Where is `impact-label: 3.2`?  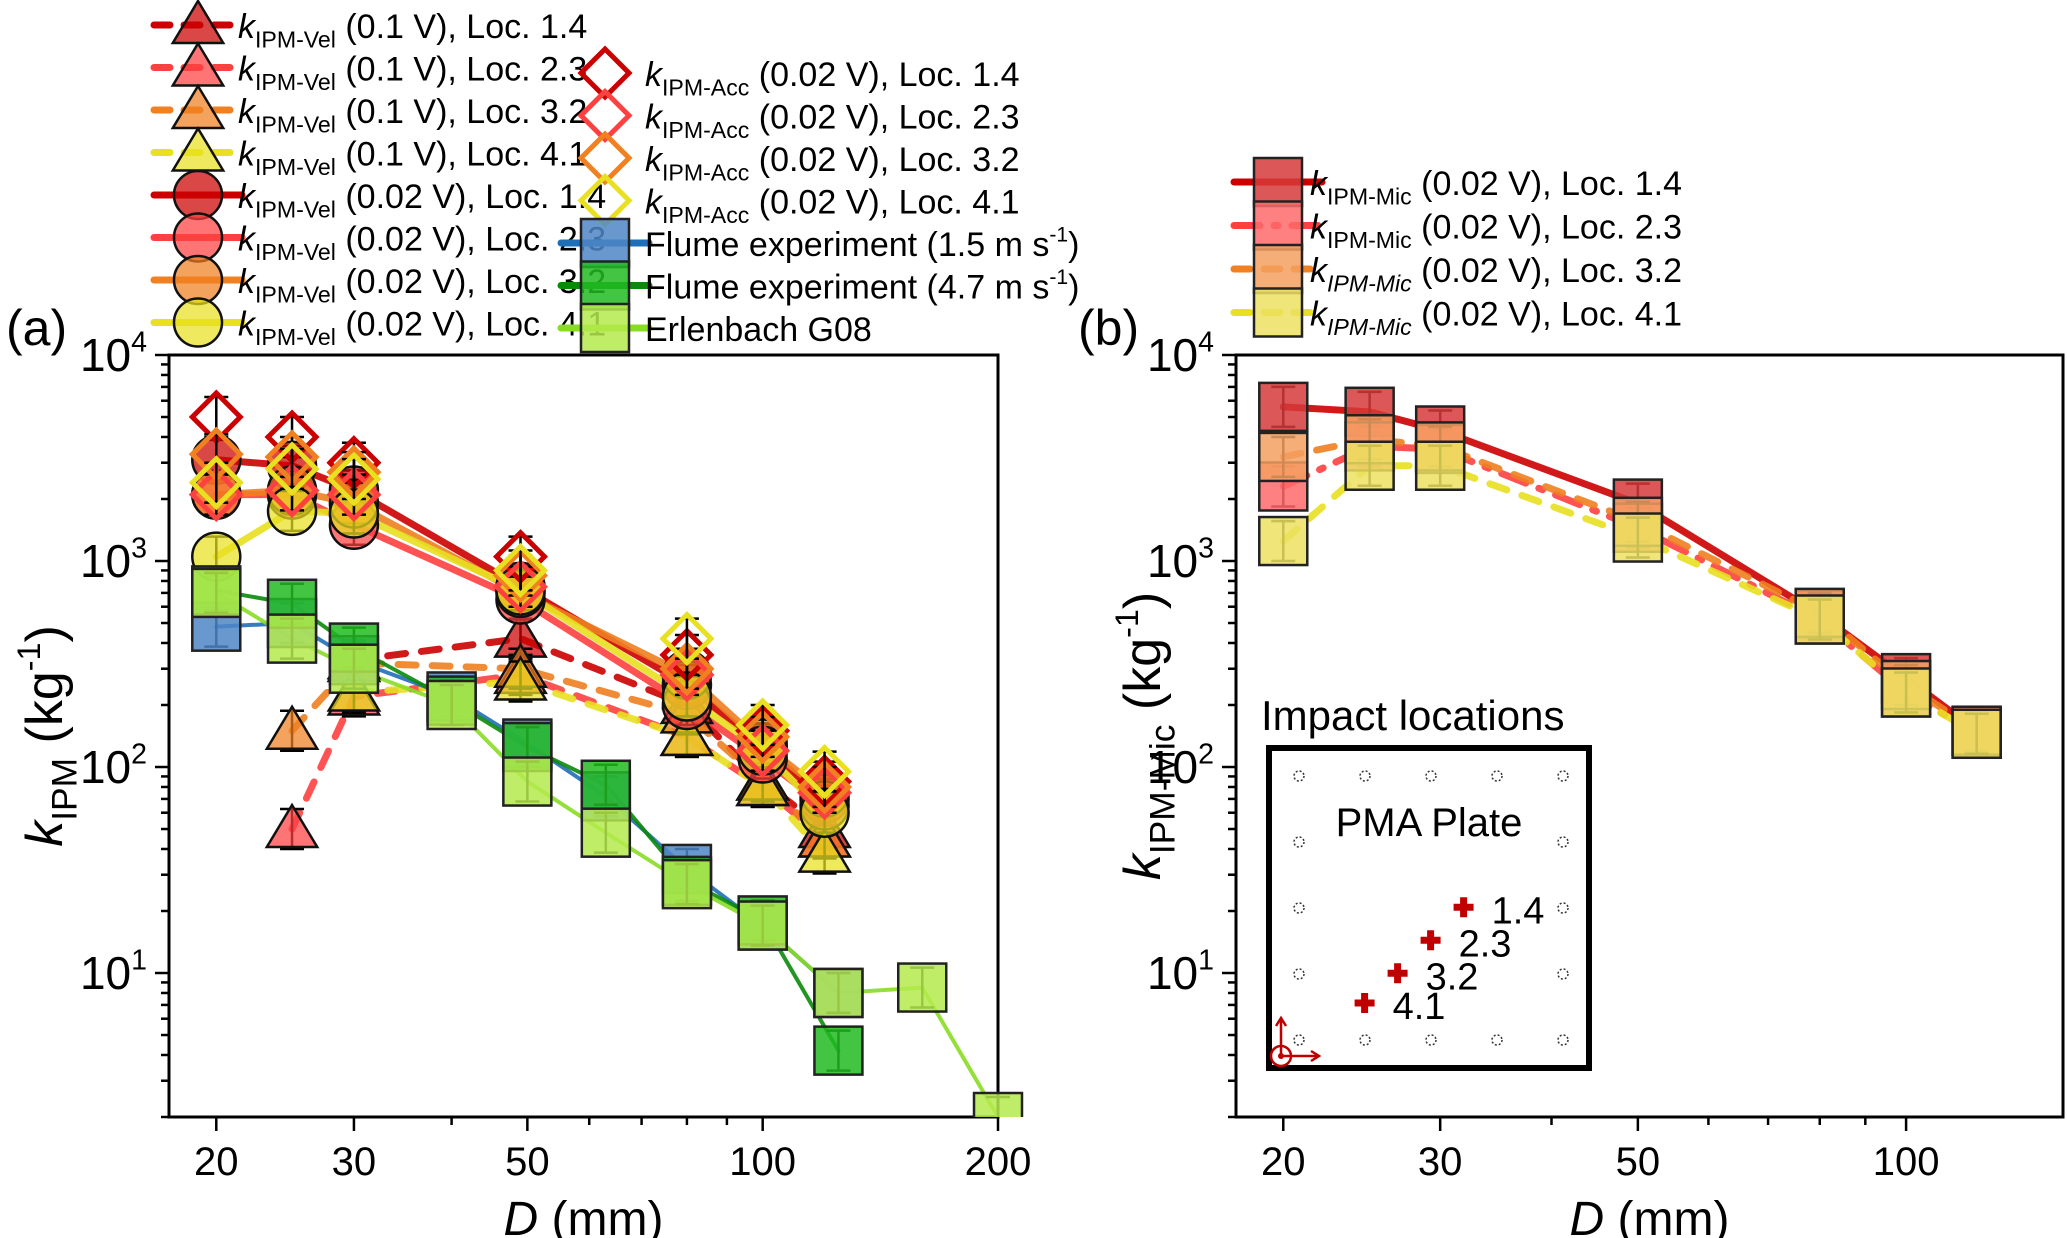 impact-label: 3.2 is located at coordinates (1452, 977).